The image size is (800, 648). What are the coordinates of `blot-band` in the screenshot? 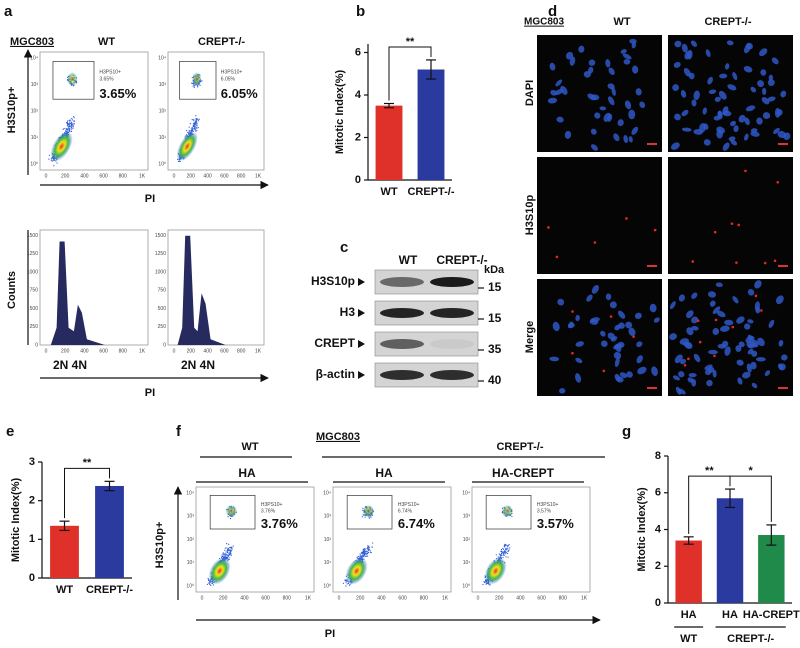 It's located at (452, 282).